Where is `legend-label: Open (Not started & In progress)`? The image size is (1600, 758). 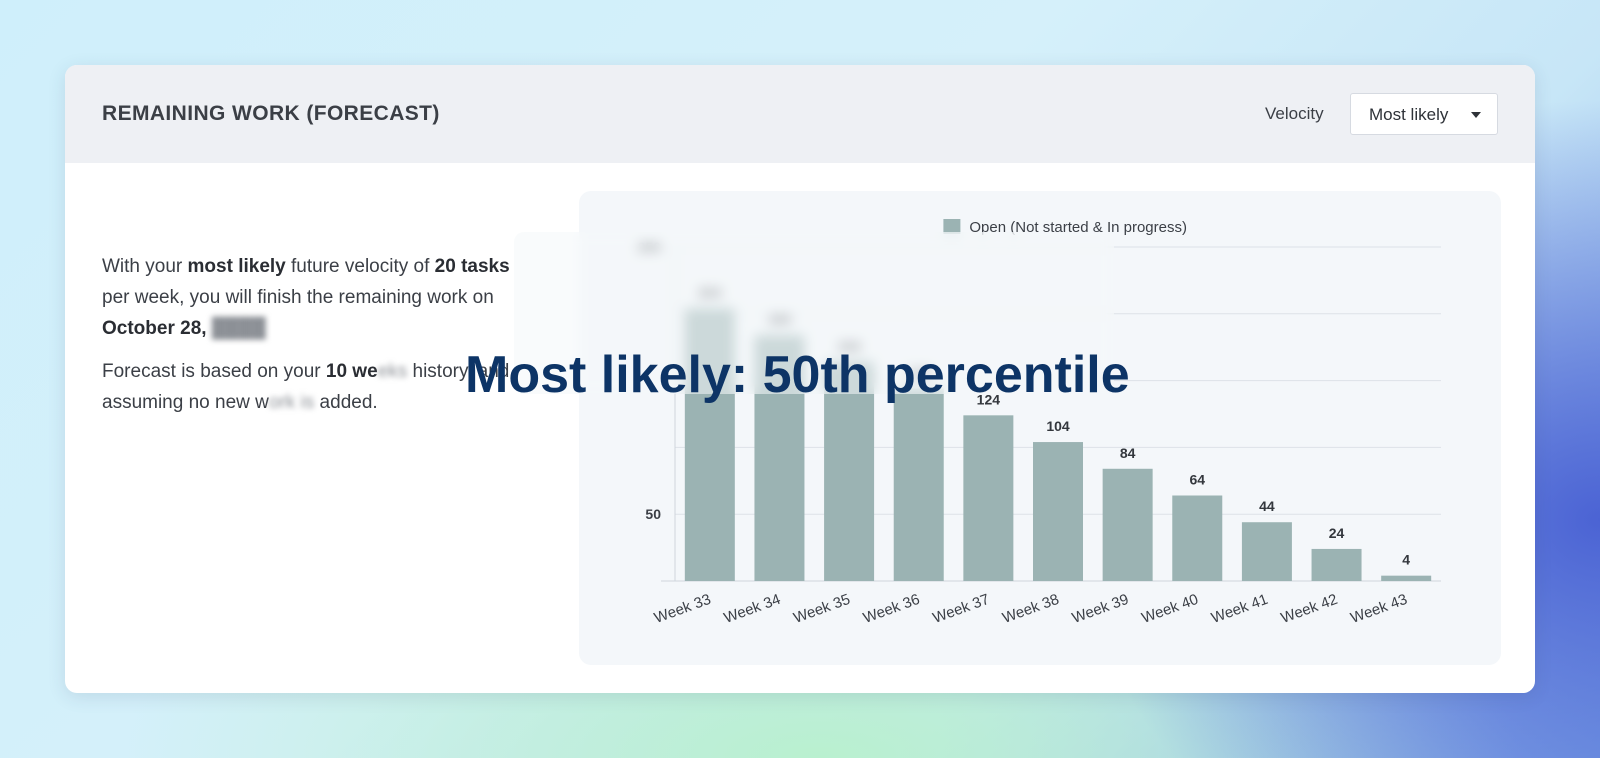
legend-label: Open (Not started & In progress) is located at coordinates (1078, 227).